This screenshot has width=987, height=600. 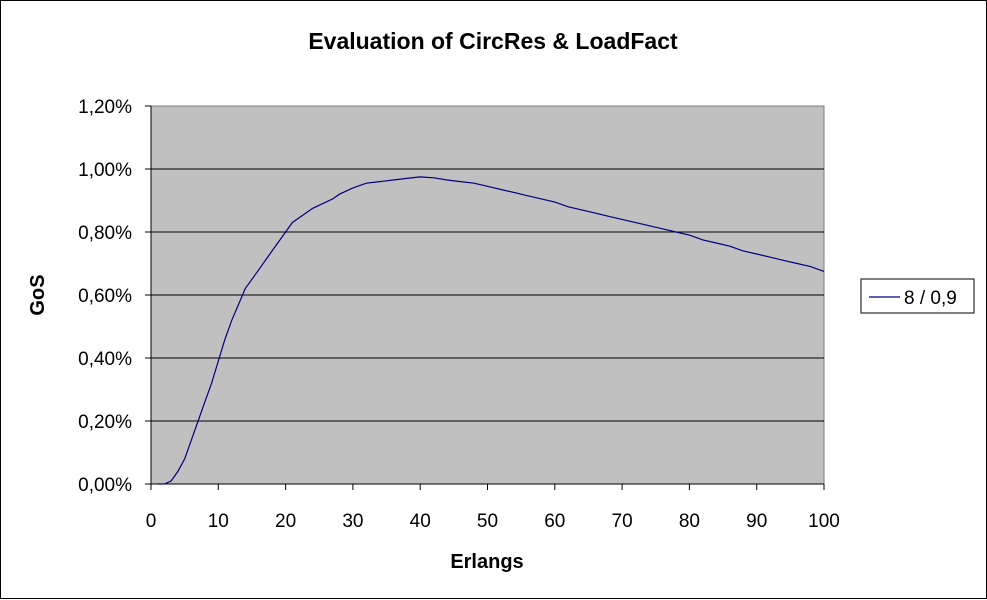 I want to click on legend: 8 / 0,9, so click(x=917, y=296).